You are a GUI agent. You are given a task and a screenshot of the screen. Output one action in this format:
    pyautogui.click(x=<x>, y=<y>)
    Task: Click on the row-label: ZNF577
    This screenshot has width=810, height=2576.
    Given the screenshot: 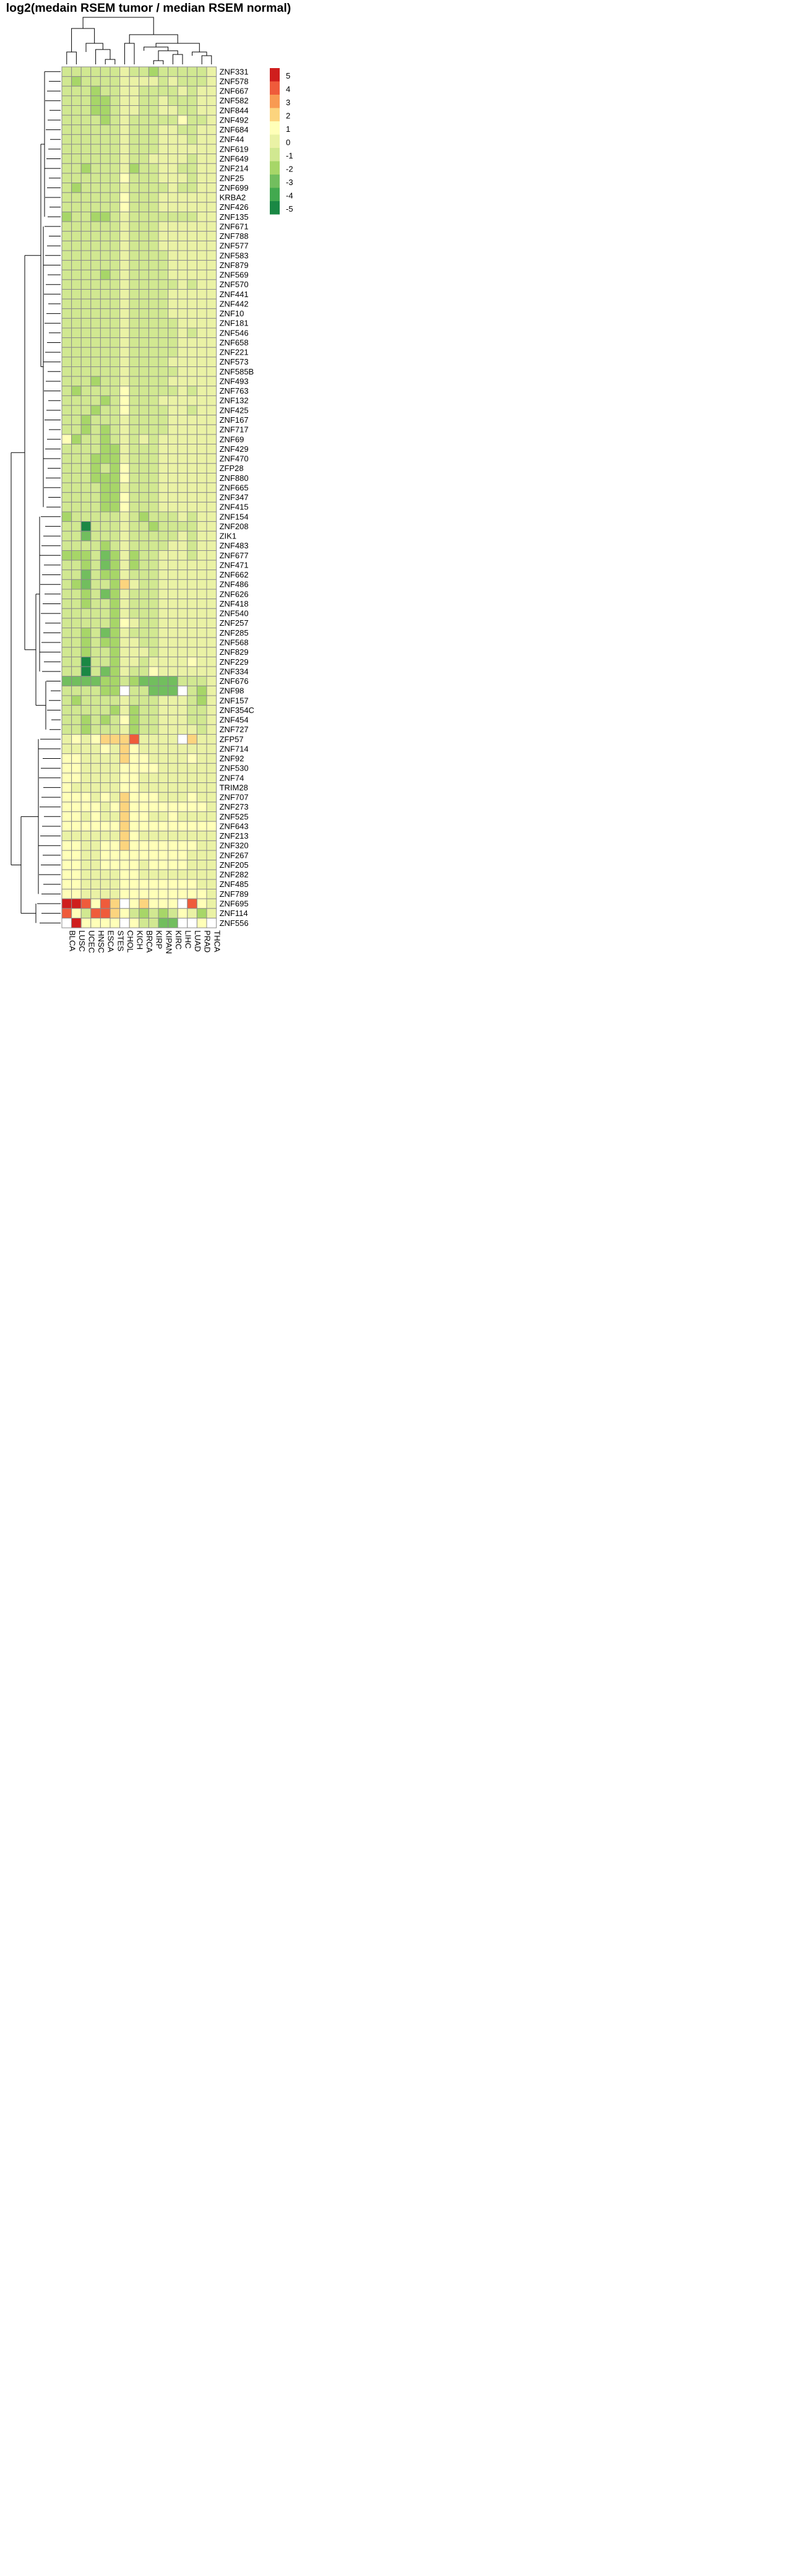 What is the action you would take?
    pyautogui.click(x=234, y=246)
    